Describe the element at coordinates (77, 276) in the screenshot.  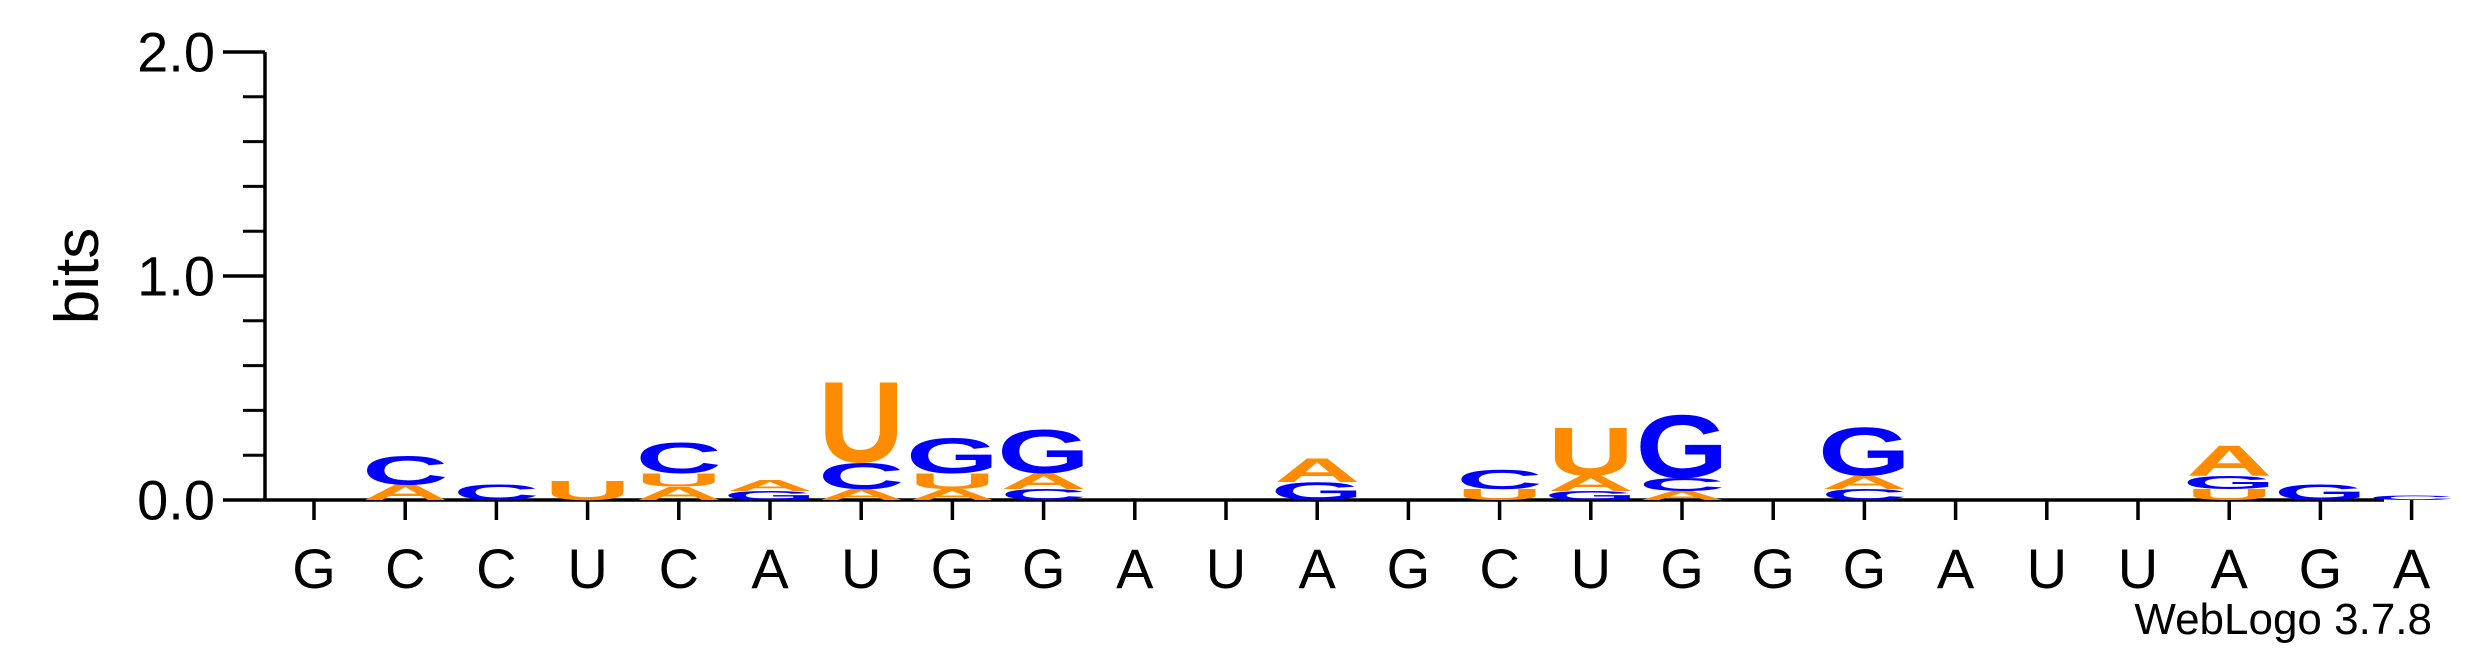
I see `y-axis-label: bits` at that location.